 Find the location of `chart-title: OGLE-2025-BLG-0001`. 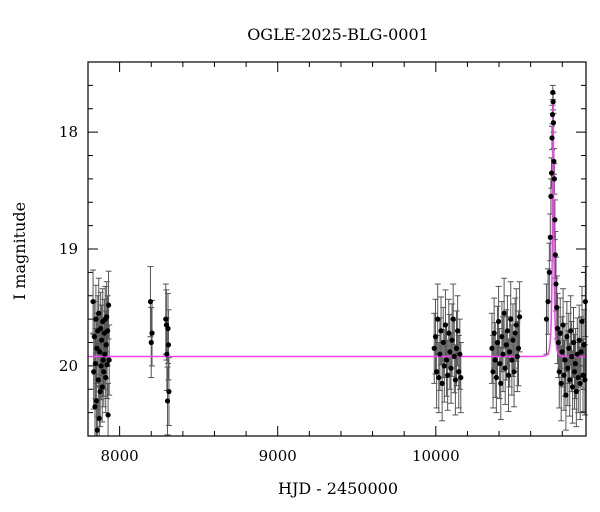

chart-title: OGLE-2025-BLG-0001 is located at coordinates (338, 34).